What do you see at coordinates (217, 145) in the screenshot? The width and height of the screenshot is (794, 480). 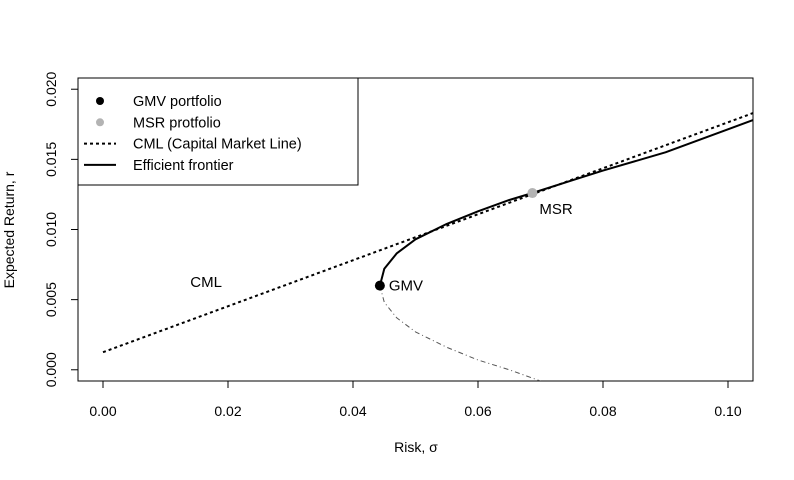 I see `legend-label-cml-capital-market-line: CML (Capital Market Line)` at bounding box center [217, 145].